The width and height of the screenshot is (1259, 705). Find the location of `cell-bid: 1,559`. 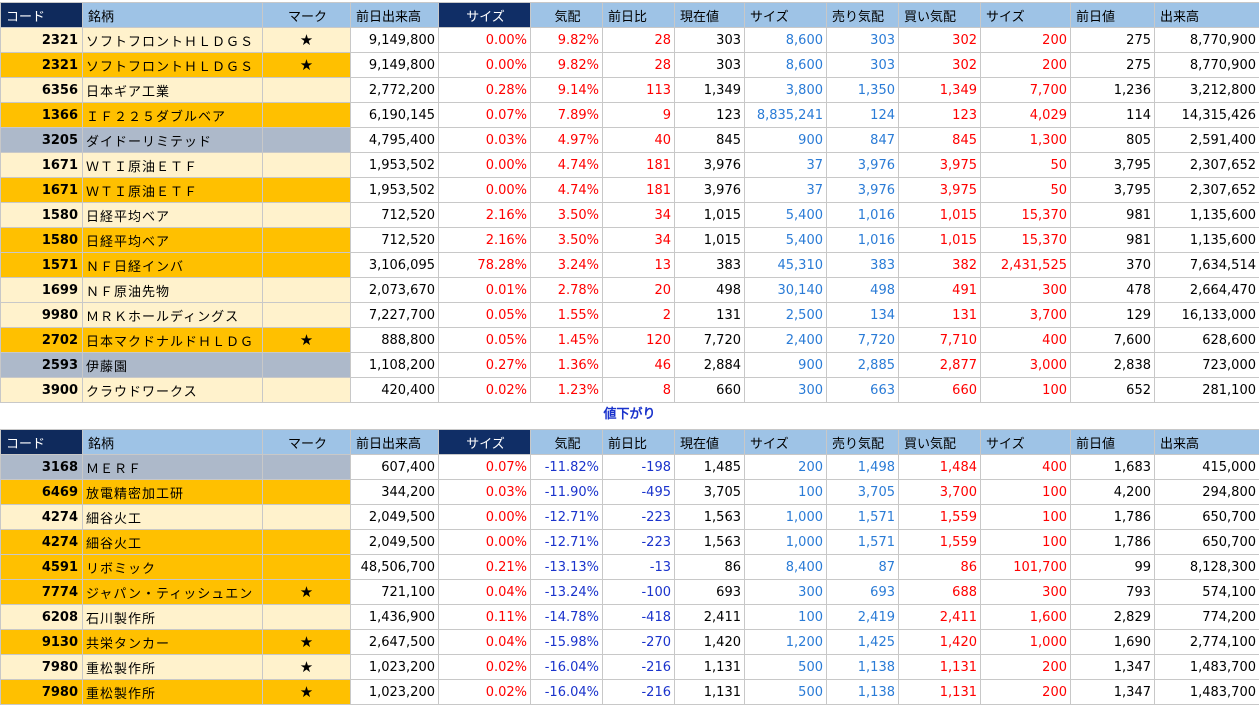

cell-bid: 1,559 is located at coordinates (939, 517).